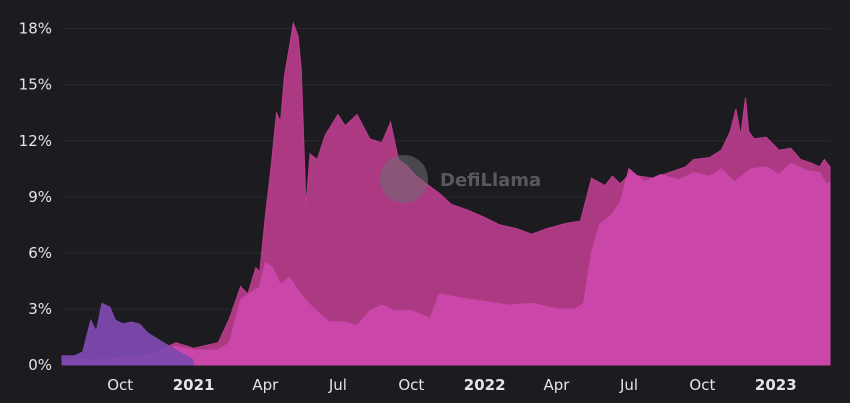  What do you see at coordinates (490, 180) in the screenshot?
I see `watermark-text: DefiLlama` at bounding box center [490, 180].